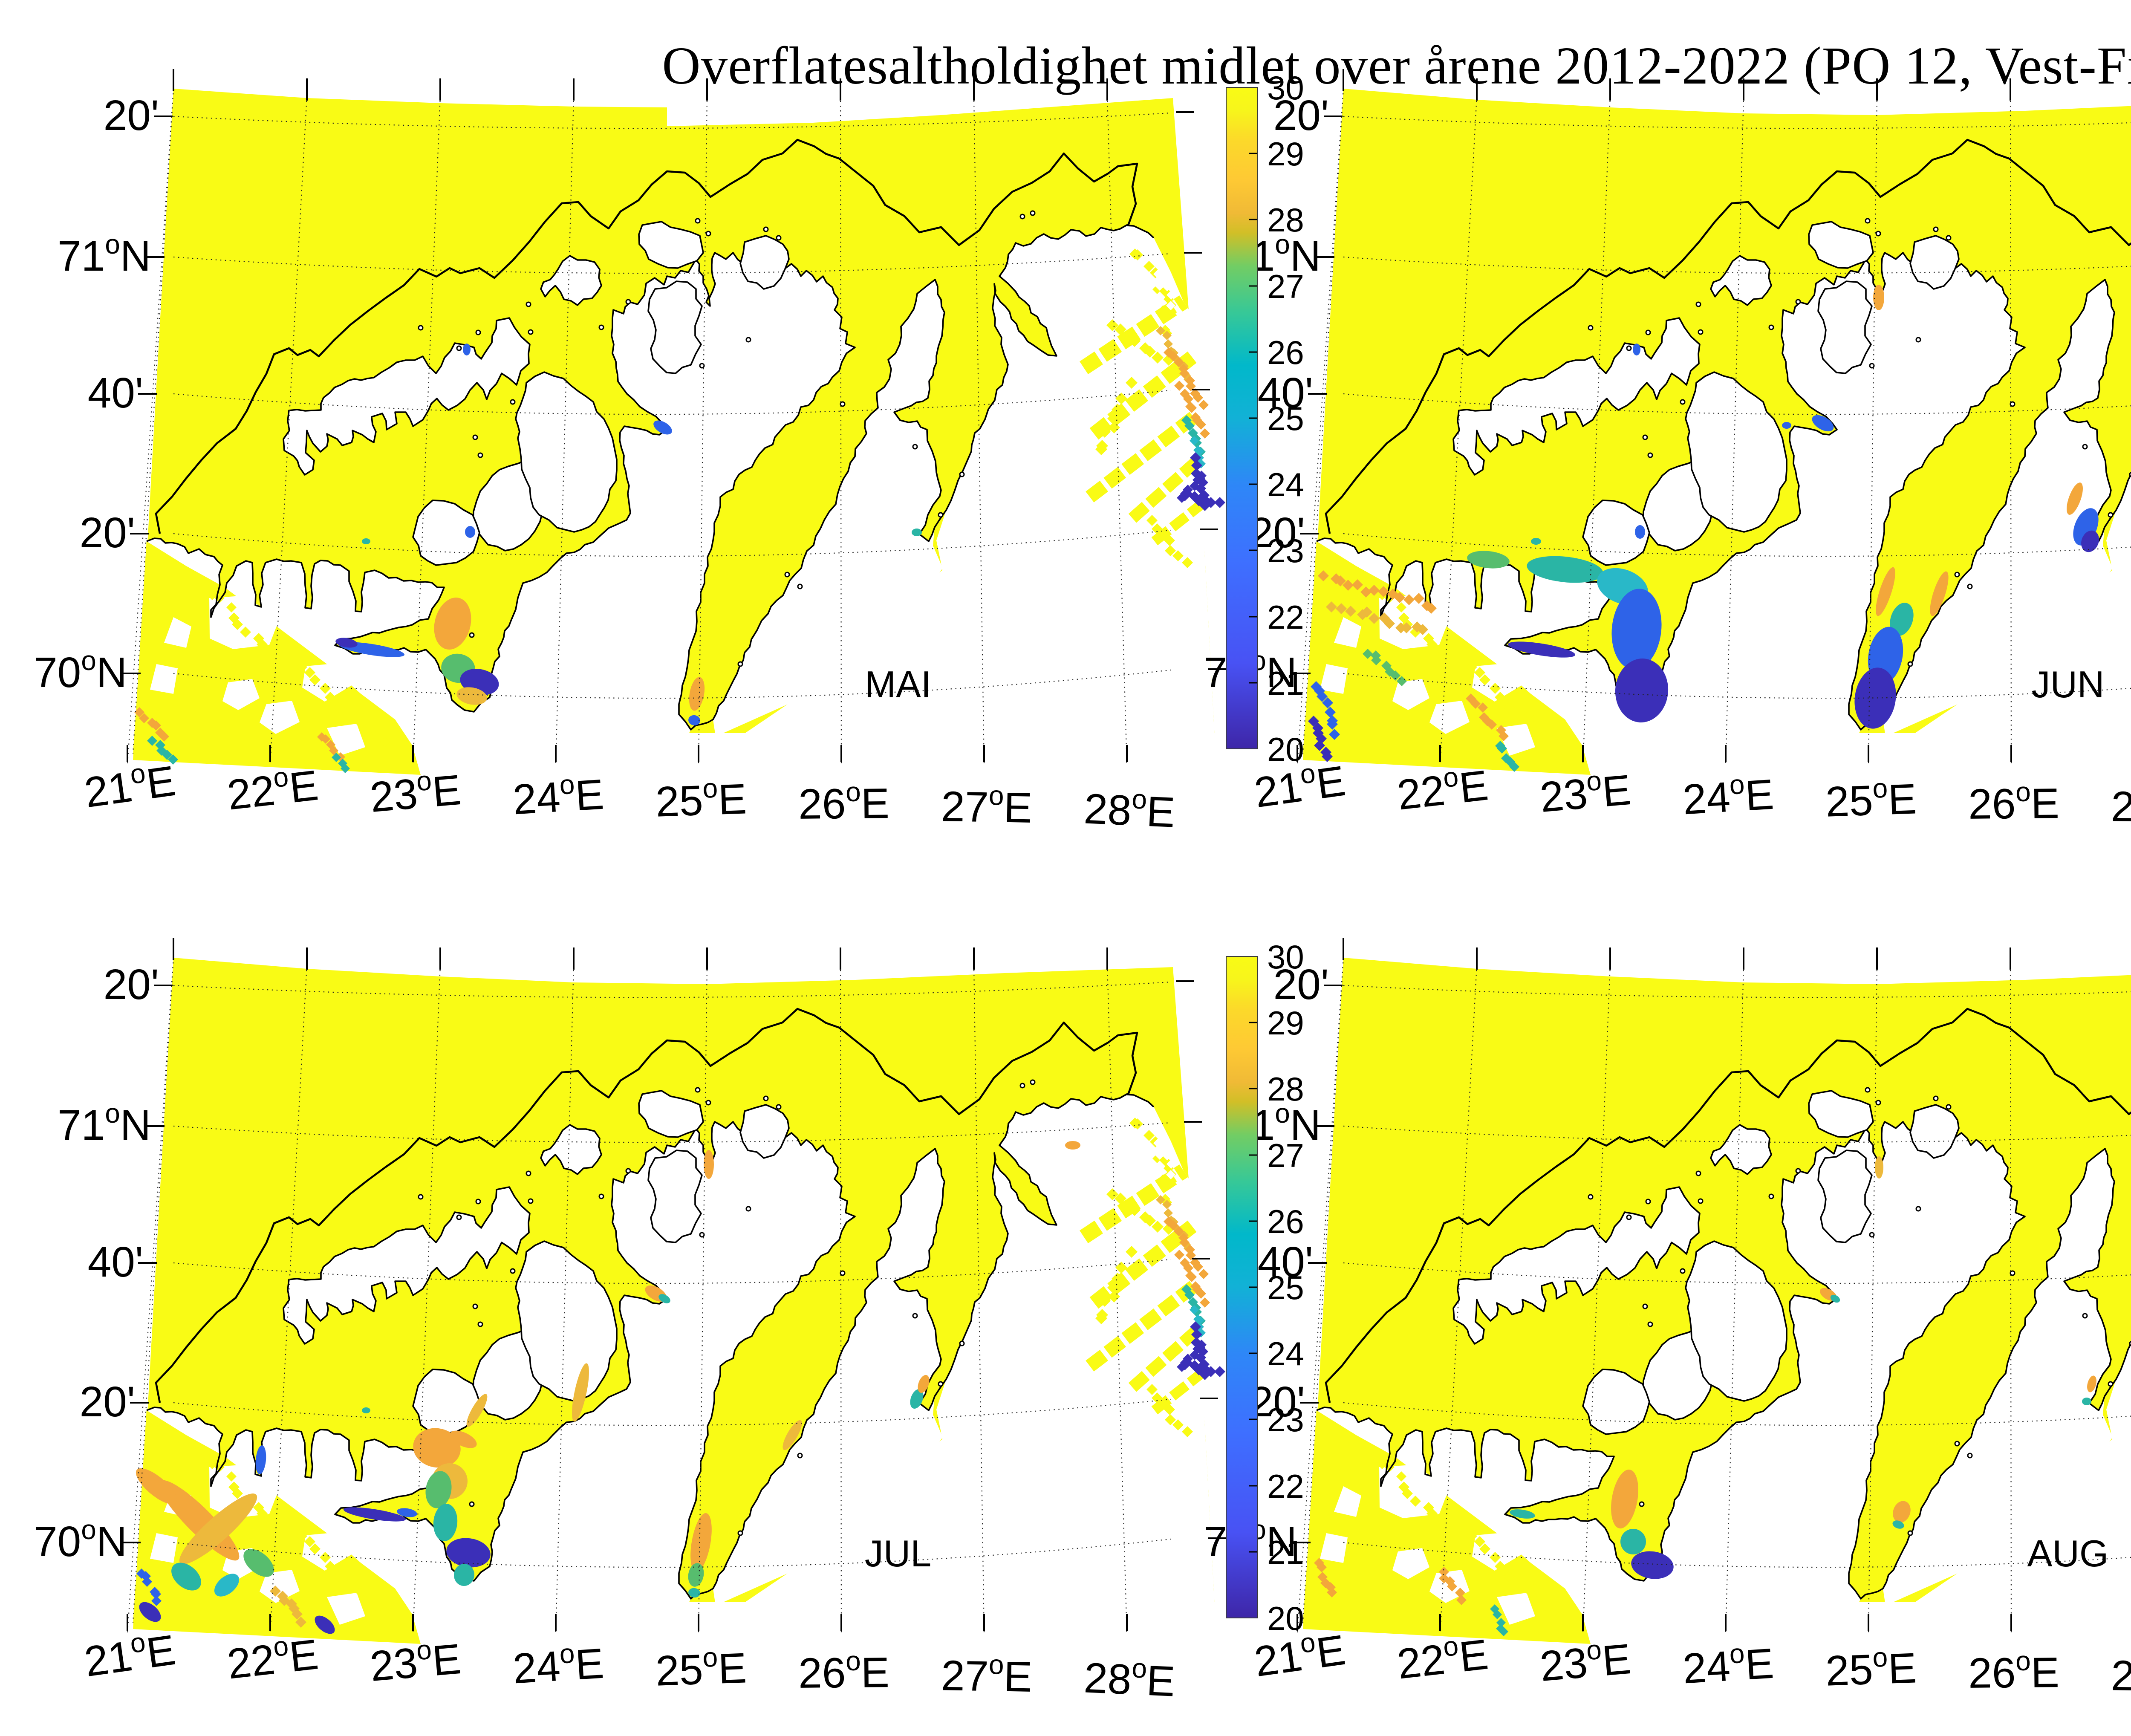 The width and height of the screenshot is (2131, 1736). I want to click on svg-text: AUG, so click(2068, 1553).